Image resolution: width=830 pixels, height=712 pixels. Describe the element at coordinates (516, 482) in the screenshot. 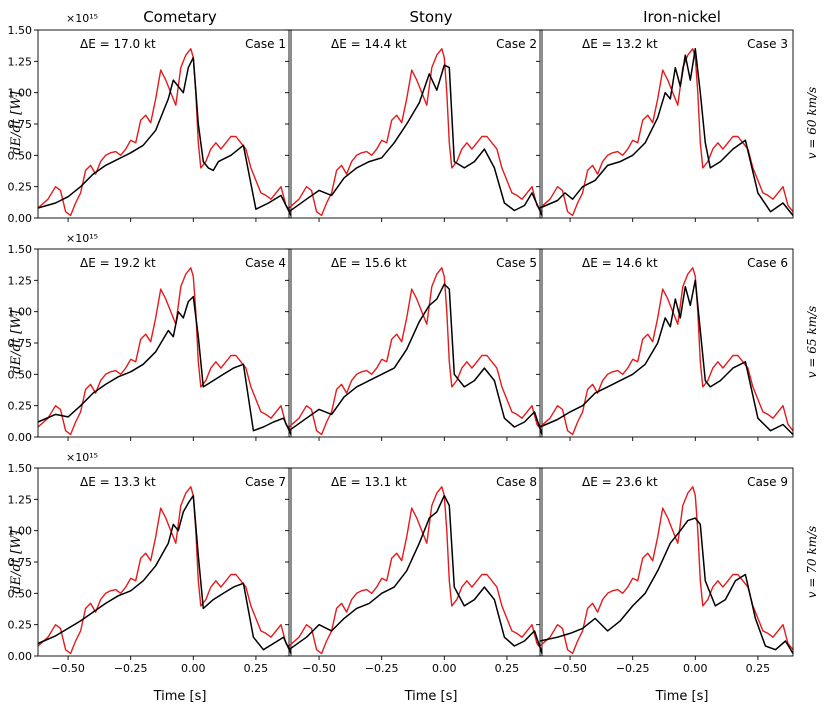

I see `case-label: Case 8` at that location.